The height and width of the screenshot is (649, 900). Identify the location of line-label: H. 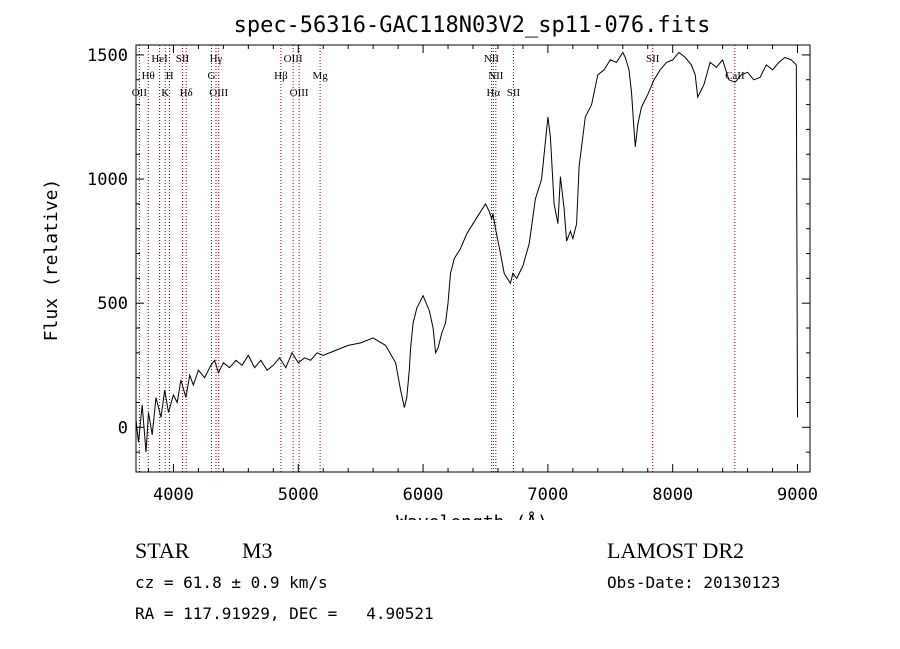
(170, 76).